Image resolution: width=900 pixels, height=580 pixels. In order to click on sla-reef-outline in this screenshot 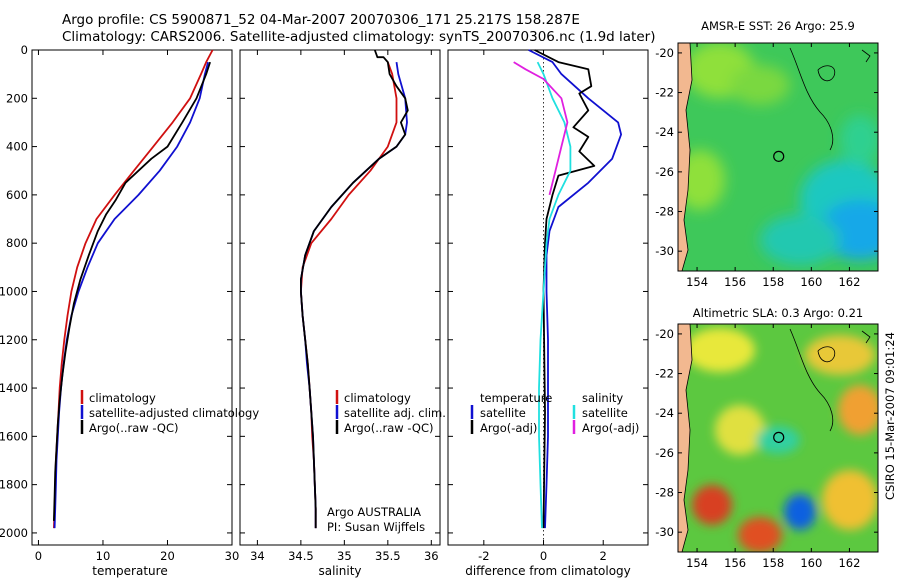, I will do `click(811, 380)`.